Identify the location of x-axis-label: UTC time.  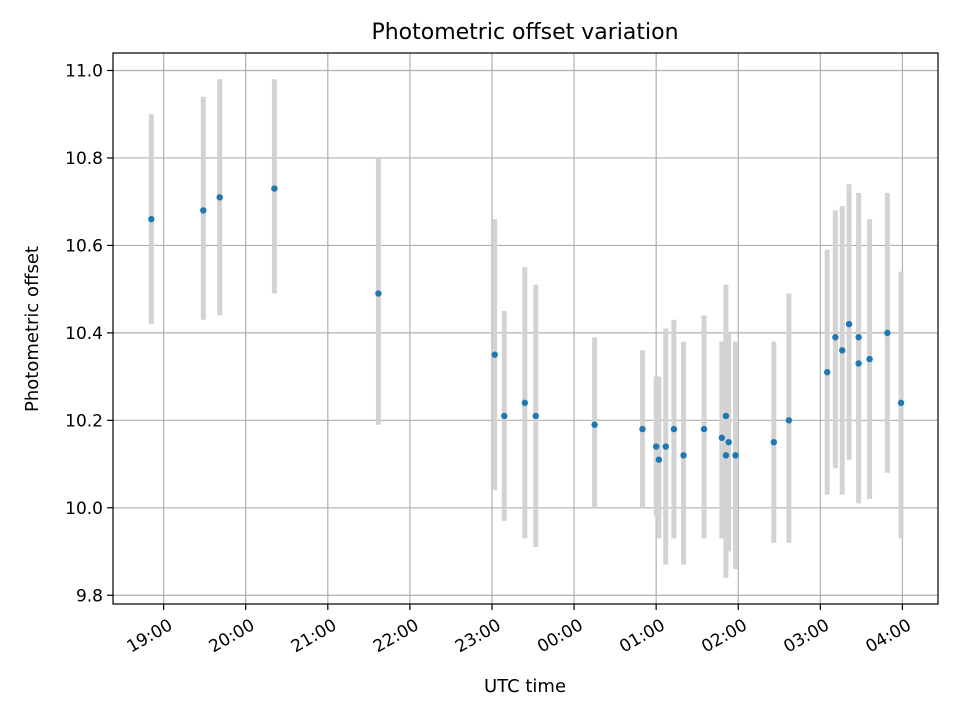
(525, 686).